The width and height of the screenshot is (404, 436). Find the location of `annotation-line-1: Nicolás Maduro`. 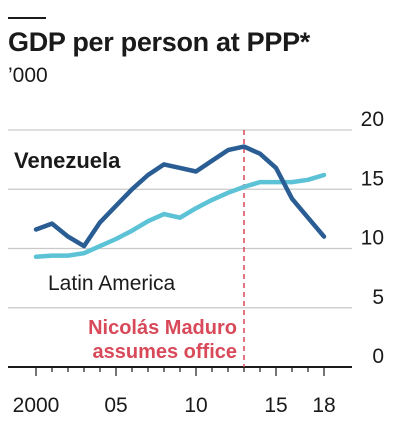

annotation-line-1: Nicolás Maduro is located at coordinates (162, 328).